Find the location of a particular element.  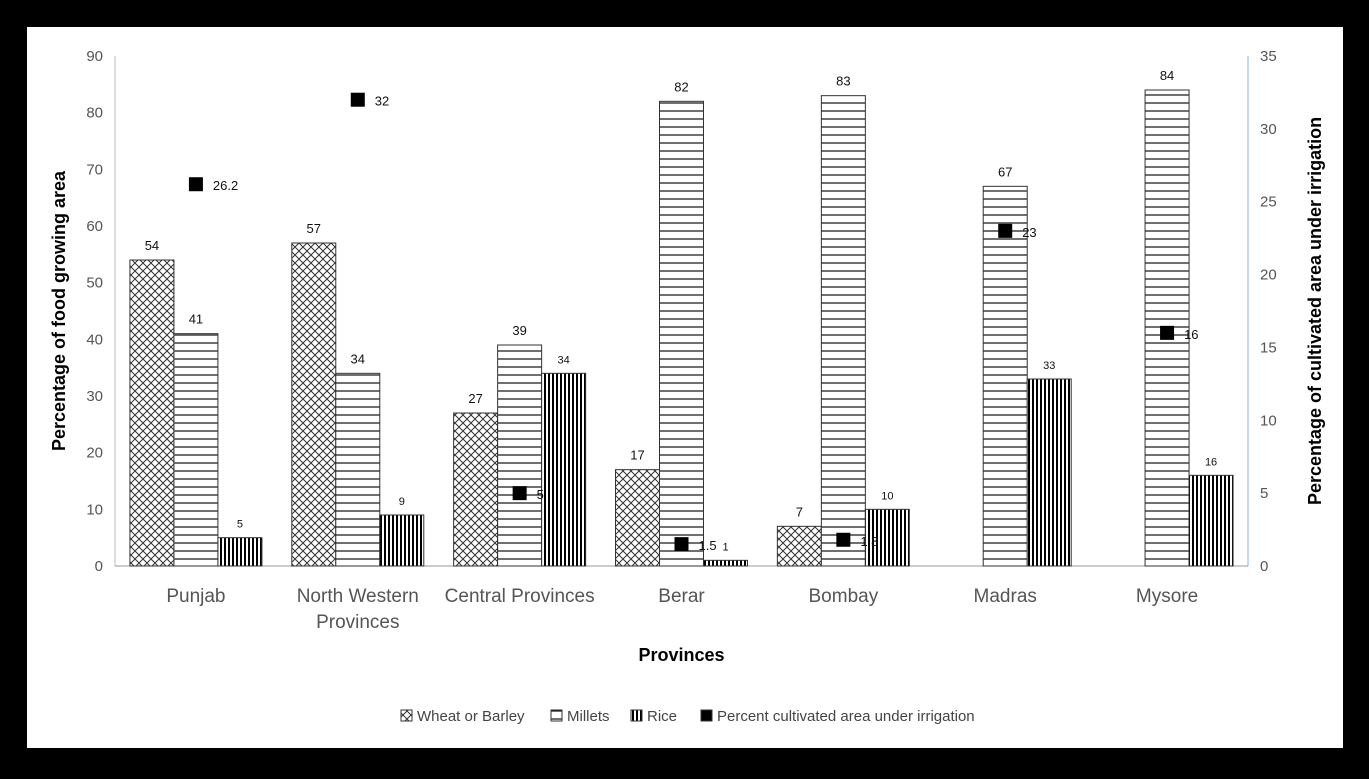

y2-tick-label: 20 is located at coordinates (1268, 275).